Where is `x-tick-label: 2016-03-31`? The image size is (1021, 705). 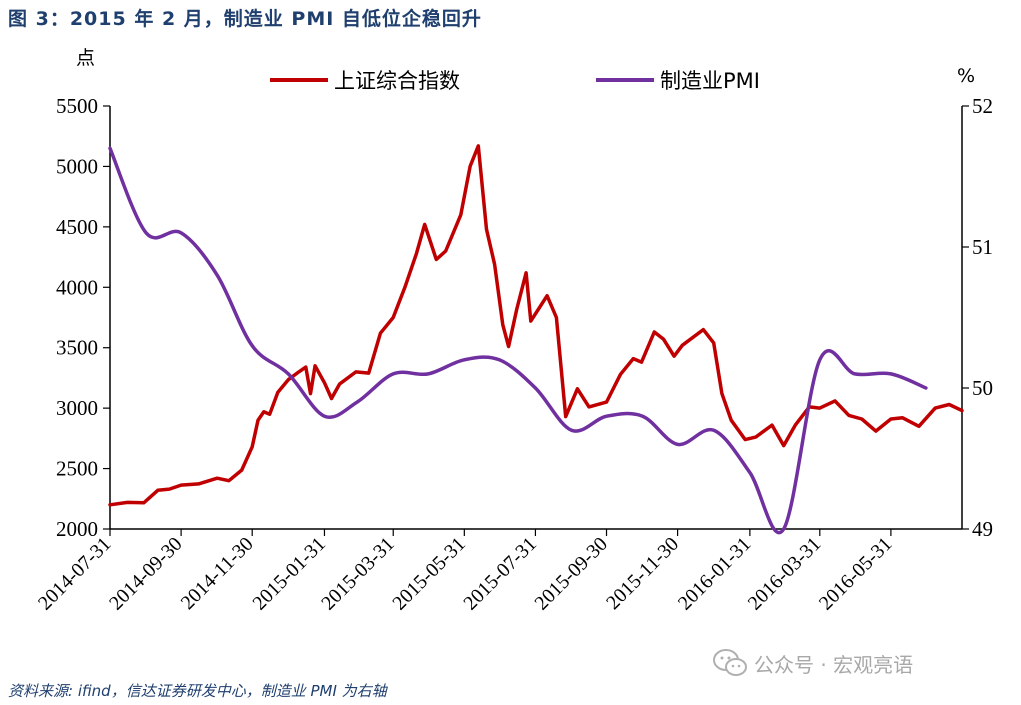
x-tick-label: 2016-03-31 is located at coordinates (785, 574).